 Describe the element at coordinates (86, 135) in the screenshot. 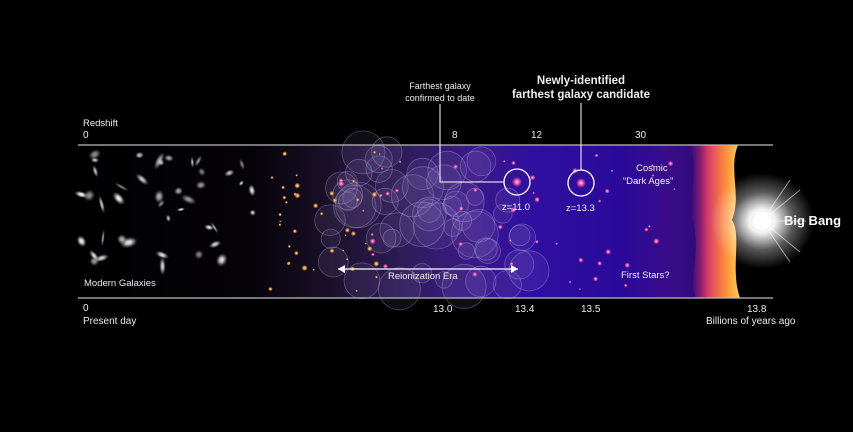

I see `redshift-tick-0: 0` at that location.